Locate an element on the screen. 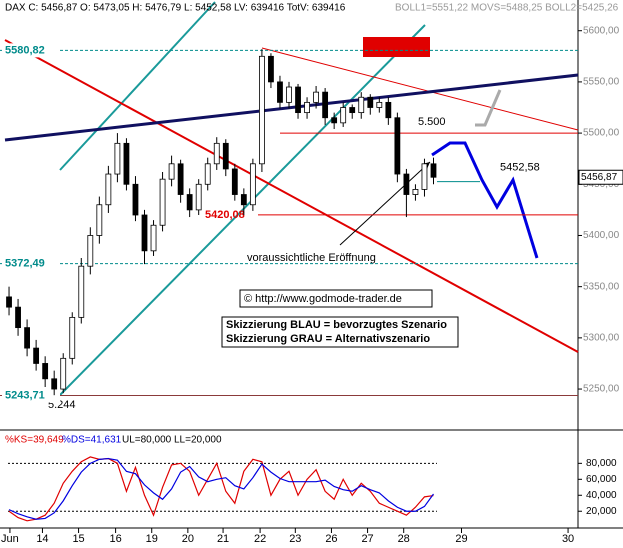 The height and width of the screenshot is (548, 623). y-tick-label: 5600,00 is located at coordinates (601, 30).